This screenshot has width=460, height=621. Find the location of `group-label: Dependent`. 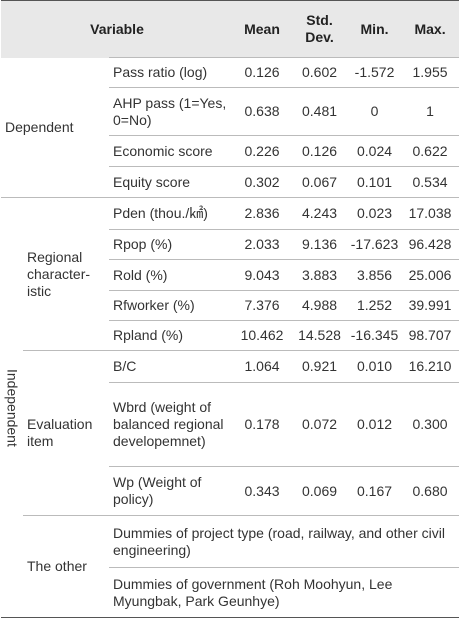

group-label: Dependent is located at coordinates (39, 126).